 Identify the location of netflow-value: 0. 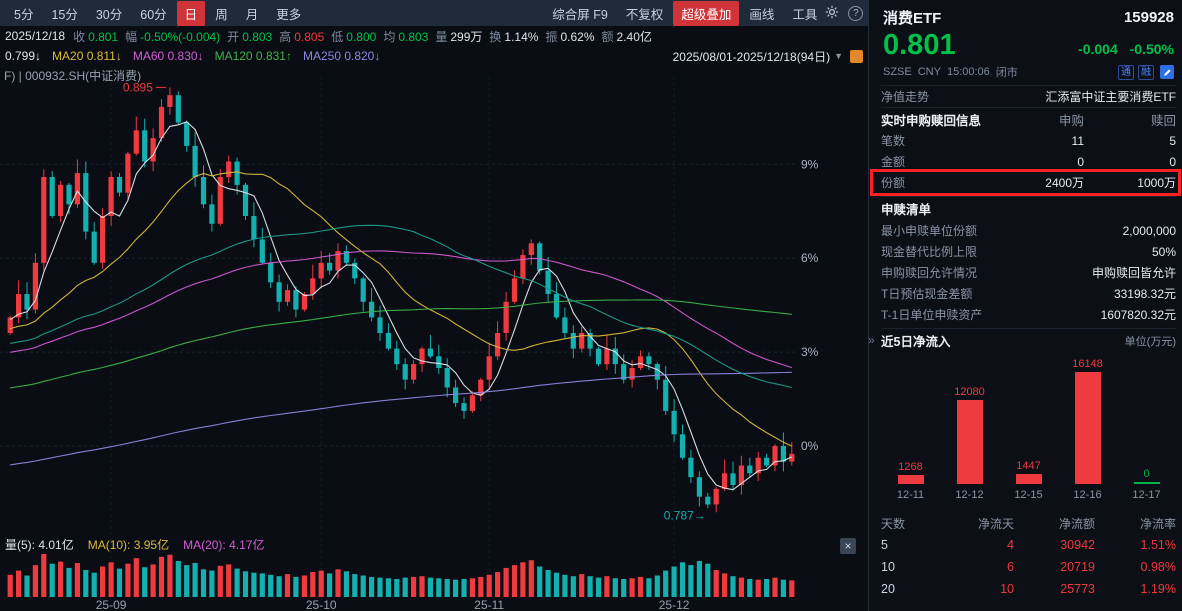
(1146, 474).